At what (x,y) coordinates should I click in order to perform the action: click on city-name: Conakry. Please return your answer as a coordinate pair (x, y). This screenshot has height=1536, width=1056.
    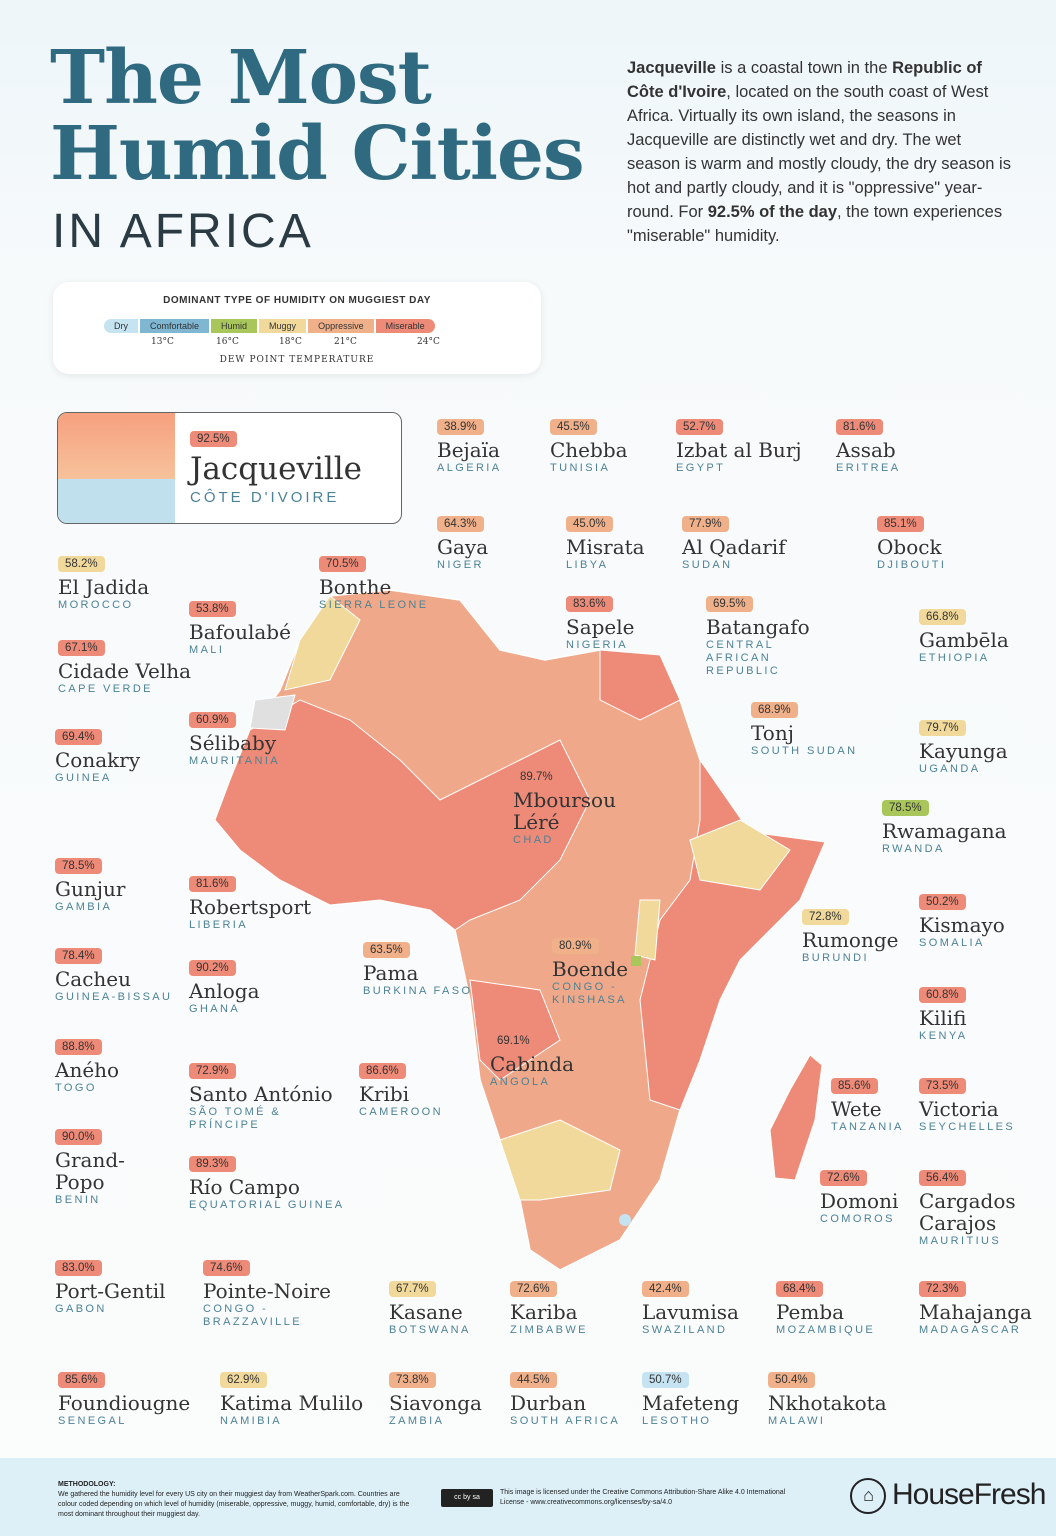
    Looking at the image, I should click on (98, 760).